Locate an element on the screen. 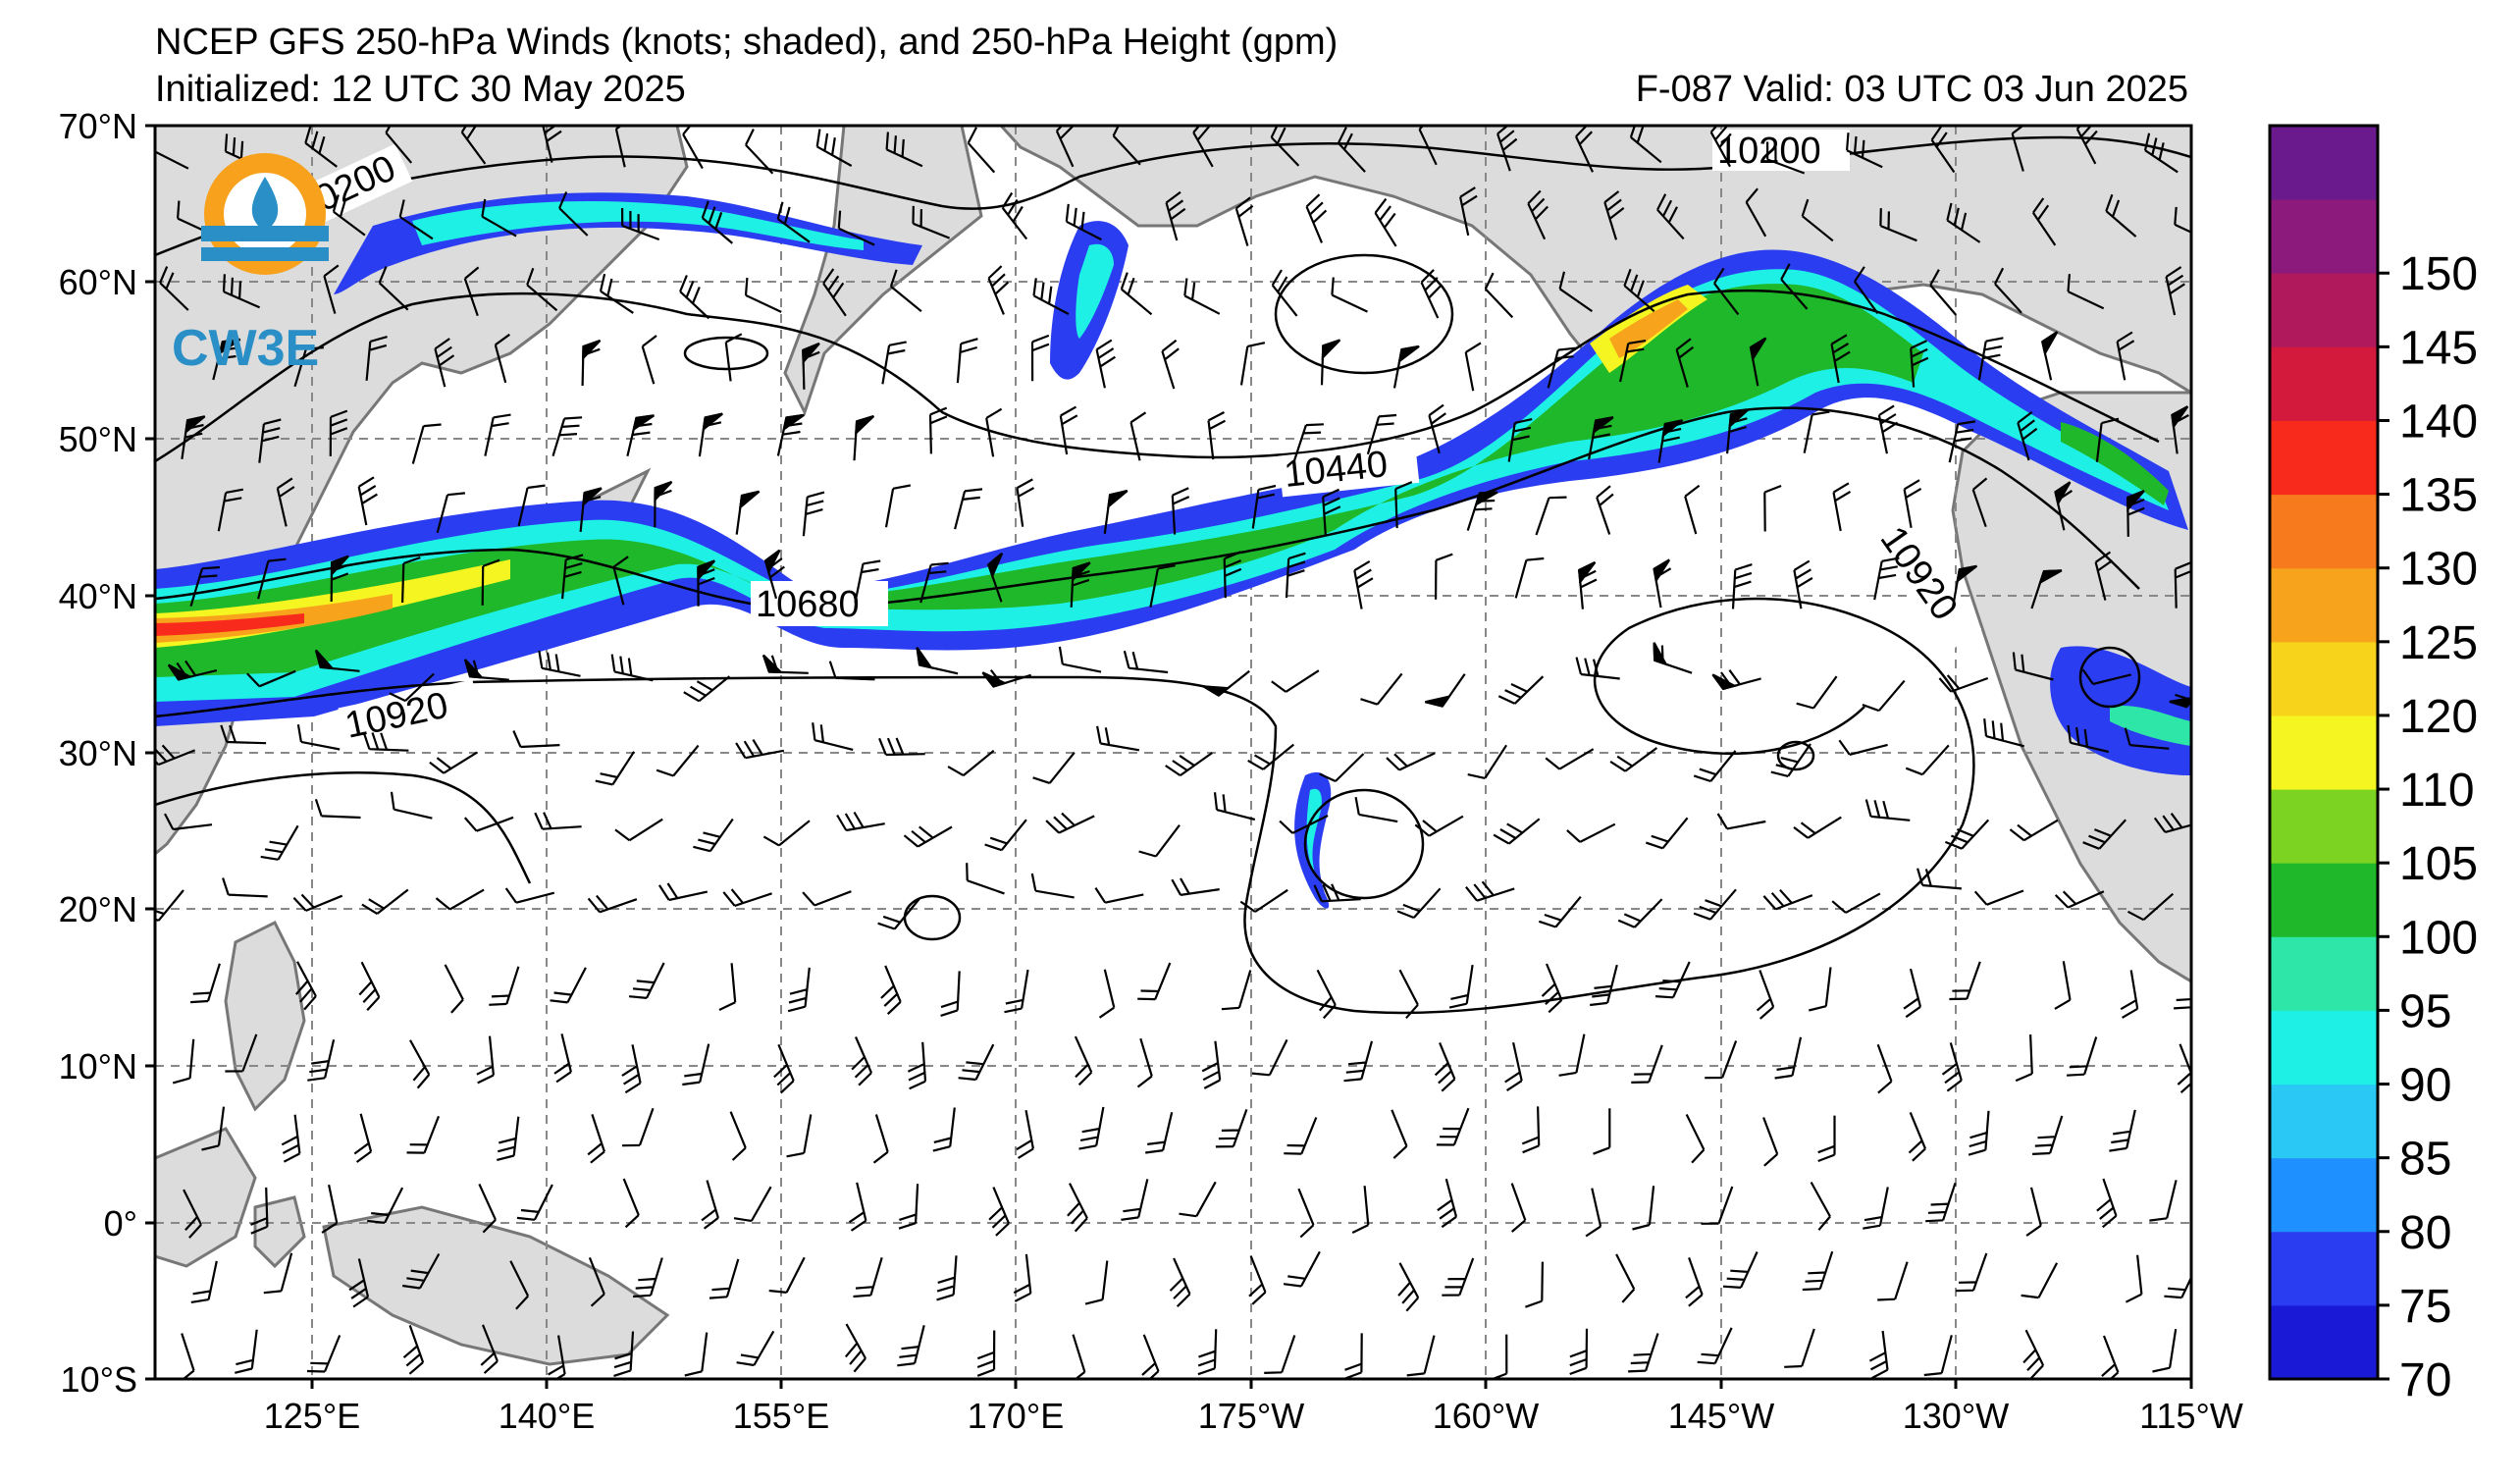  colorbar-tick-label: 140 is located at coordinates (2438, 422).